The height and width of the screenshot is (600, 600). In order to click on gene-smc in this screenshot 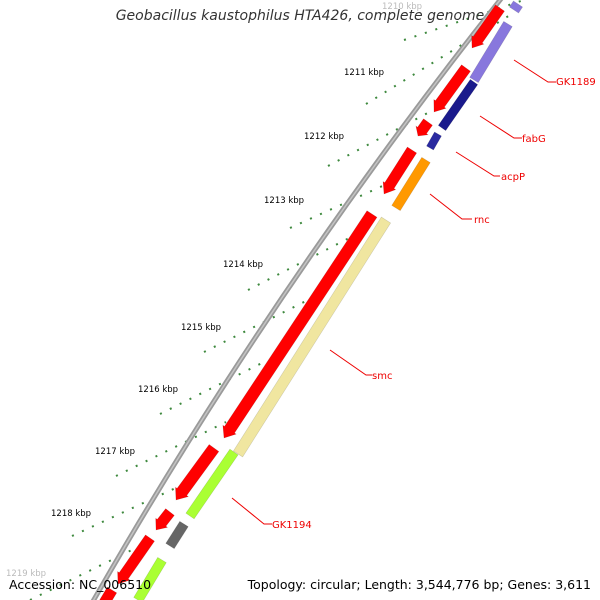, I will do `click(312, 337)`.